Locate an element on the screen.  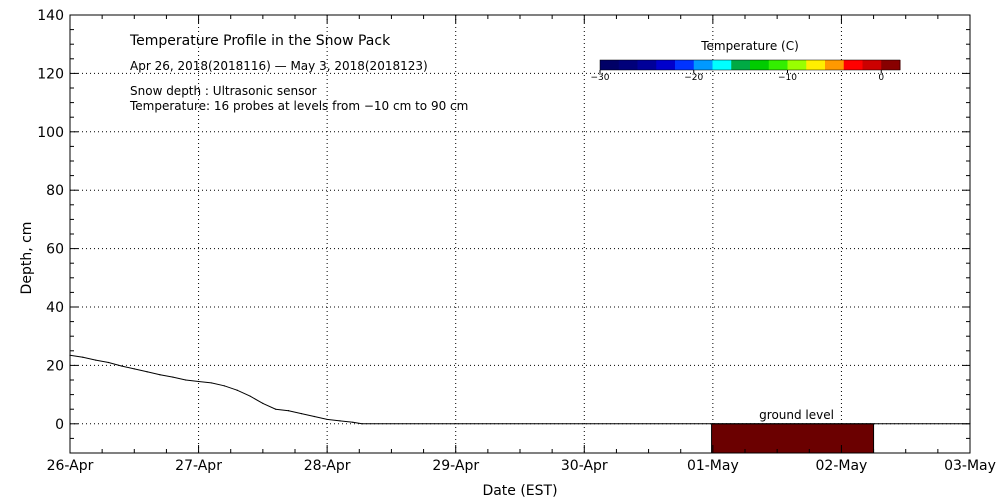
x-tick-label: 29-Apr is located at coordinates (455, 466).